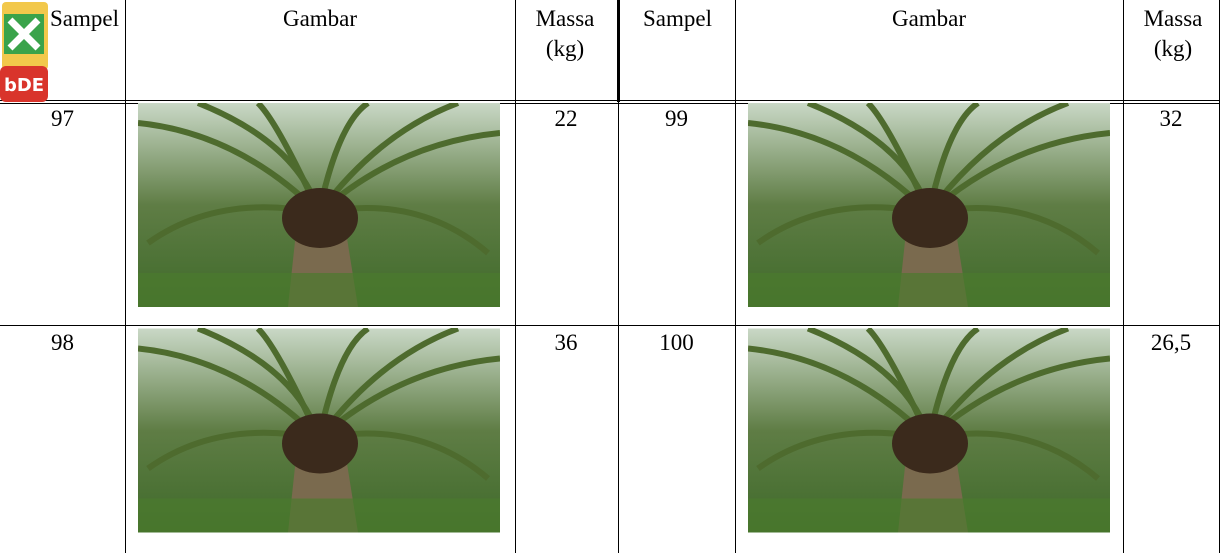 This screenshot has height=553, width=1229. What do you see at coordinates (62, 118) in the screenshot?
I see `cell: 97` at bounding box center [62, 118].